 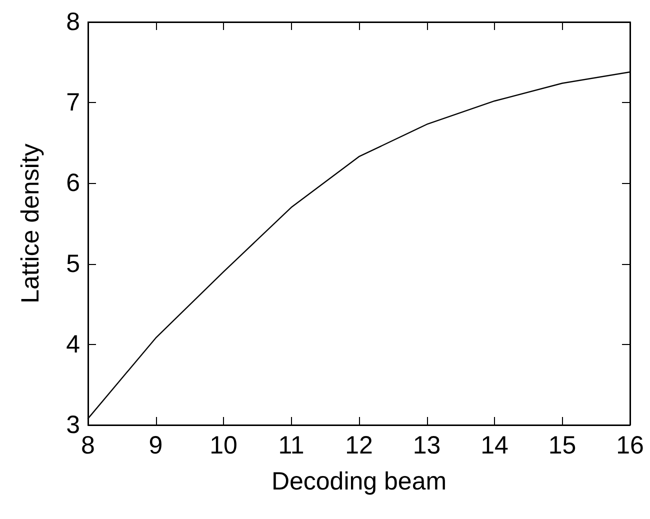 I want to click on y-tick-label: 3, so click(x=73, y=425).